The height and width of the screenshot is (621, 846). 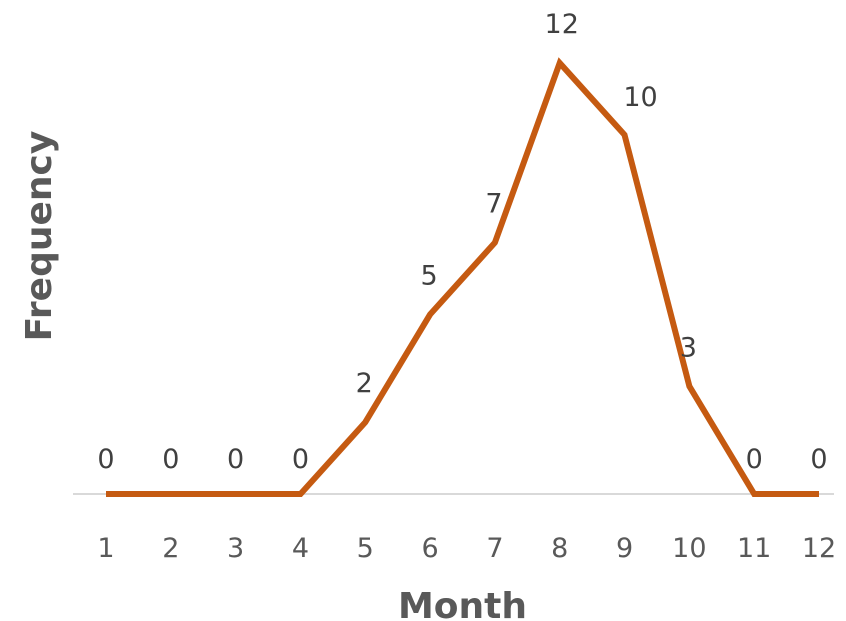 What do you see at coordinates (300, 548) in the screenshot?
I see `x-tick-label-4: 4` at bounding box center [300, 548].